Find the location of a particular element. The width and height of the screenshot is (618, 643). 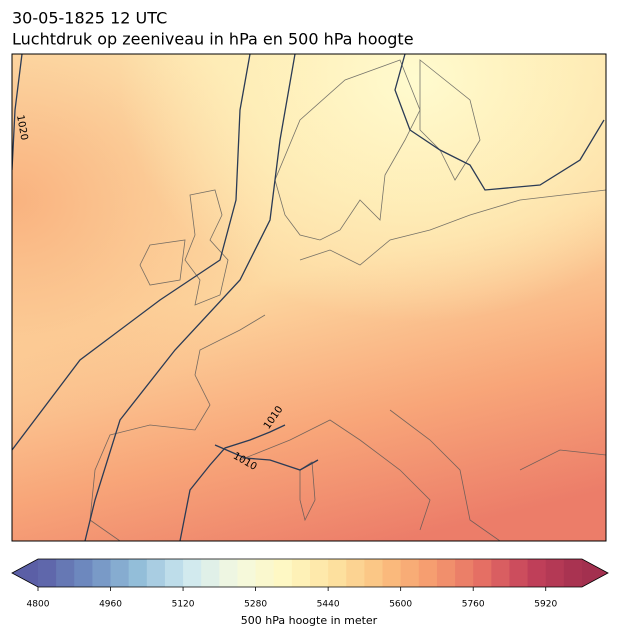

colorbar-tick-label: 5760 is located at coordinates (473, 605).